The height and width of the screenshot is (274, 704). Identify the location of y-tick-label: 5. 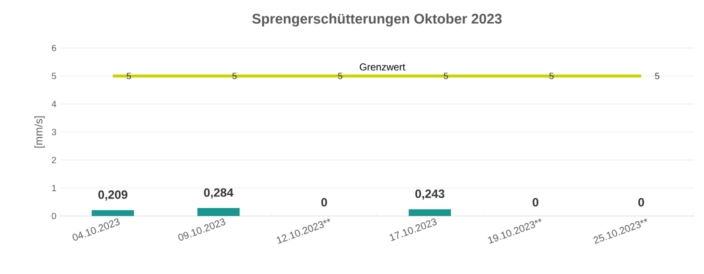
(54, 76).